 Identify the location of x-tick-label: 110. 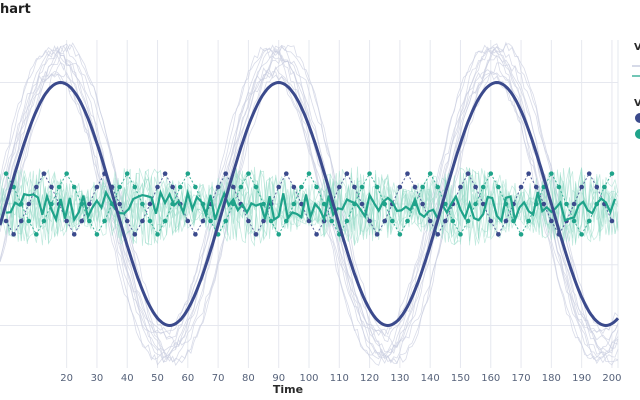
(339, 378).